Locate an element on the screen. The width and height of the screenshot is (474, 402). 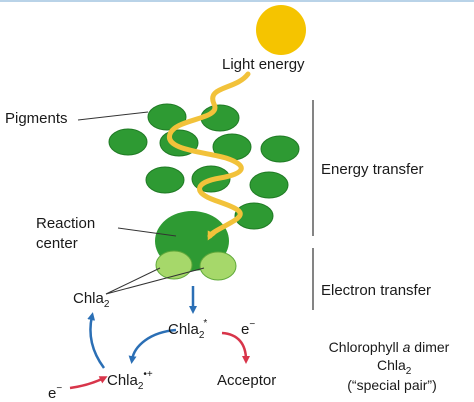
dimer-line2-text: Chla is located at coordinates (391, 365).